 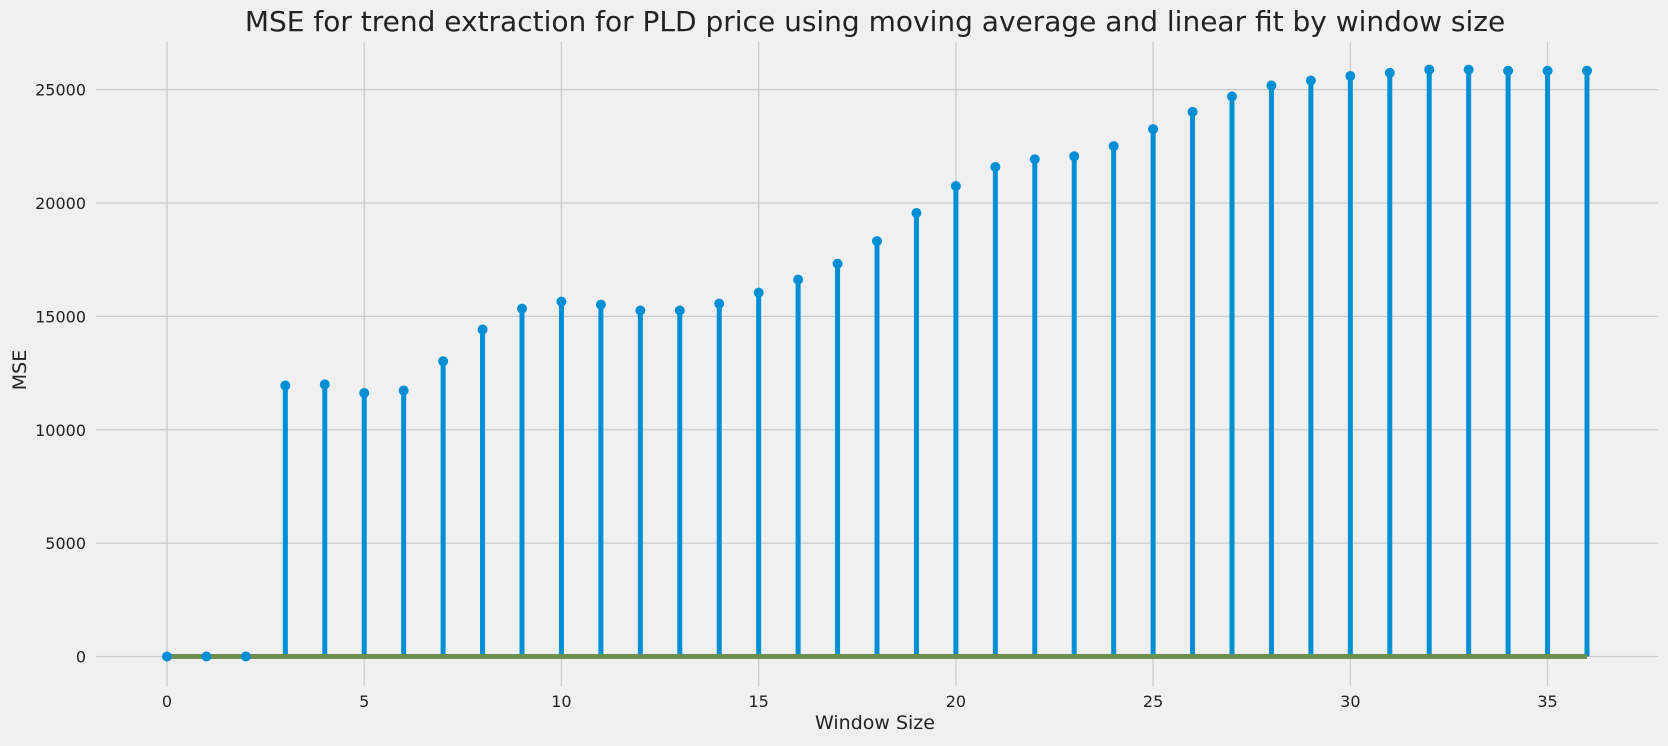 I want to click on x-tick-label: 5, so click(x=364, y=701).